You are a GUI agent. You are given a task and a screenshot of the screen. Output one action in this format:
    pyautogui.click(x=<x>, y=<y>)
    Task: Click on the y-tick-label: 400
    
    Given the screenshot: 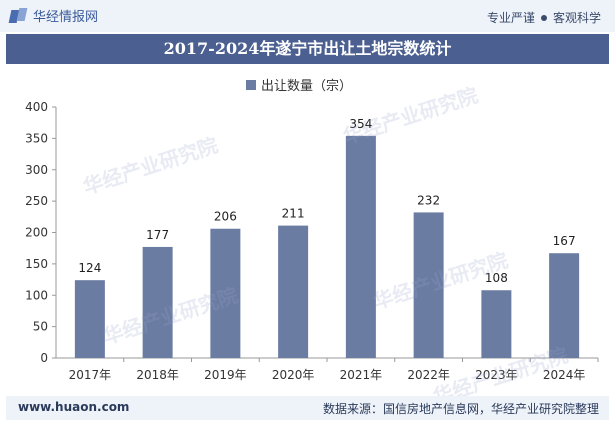 What is the action you would take?
    pyautogui.click(x=36, y=107)
    